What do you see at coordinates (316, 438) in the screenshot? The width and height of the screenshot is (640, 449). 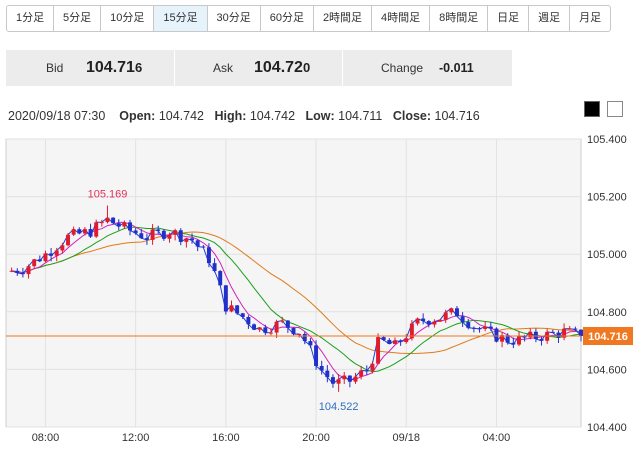 I see `x-tick-label: 20:00` at bounding box center [316, 438].